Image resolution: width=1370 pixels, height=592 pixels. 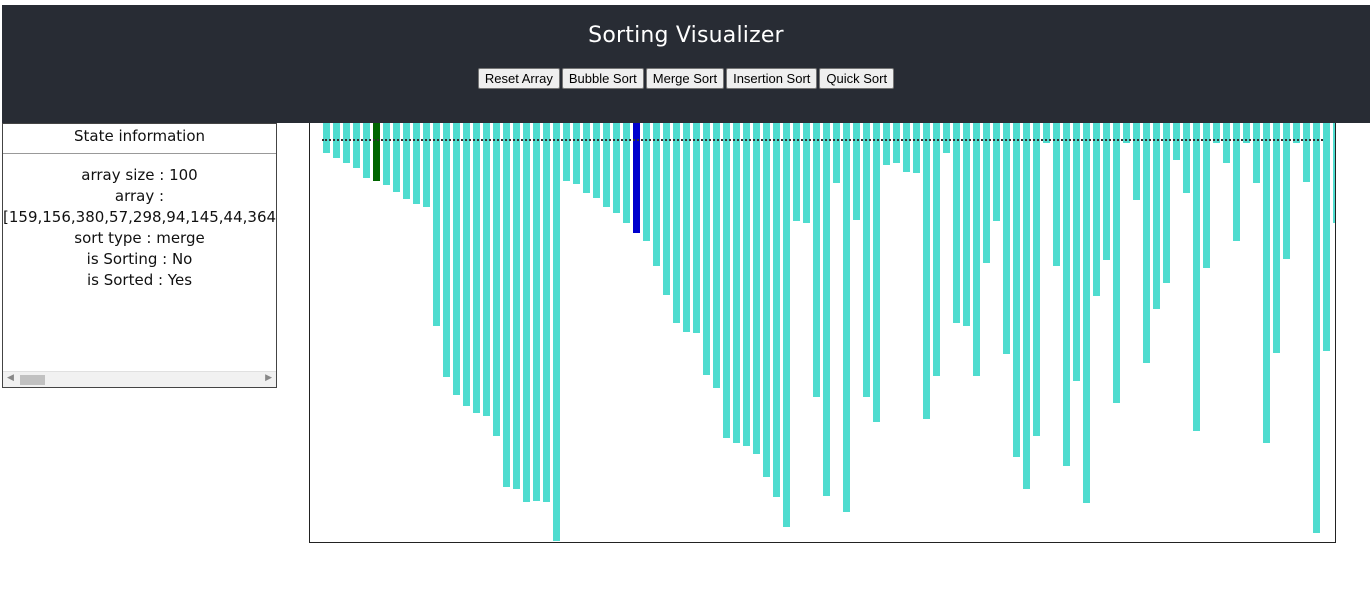 I want to click on array-values-text: [159,156,380,57,298,94,145,44,364,203,, so click(x=139, y=217).